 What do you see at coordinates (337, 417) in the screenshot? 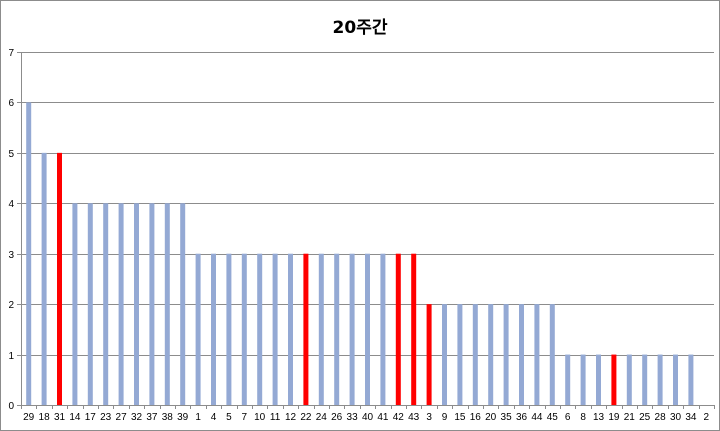
I see `x-tick-label: 26` at bounding box center [337, 417].